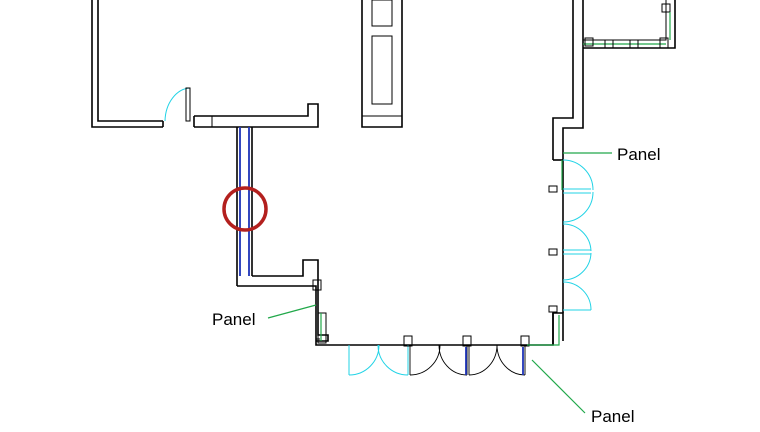 The width and height of the screenshot is (760, 432). Describe the element at coordinates (205, 64) in the screenshot. I see `upper-left-room` at that location.